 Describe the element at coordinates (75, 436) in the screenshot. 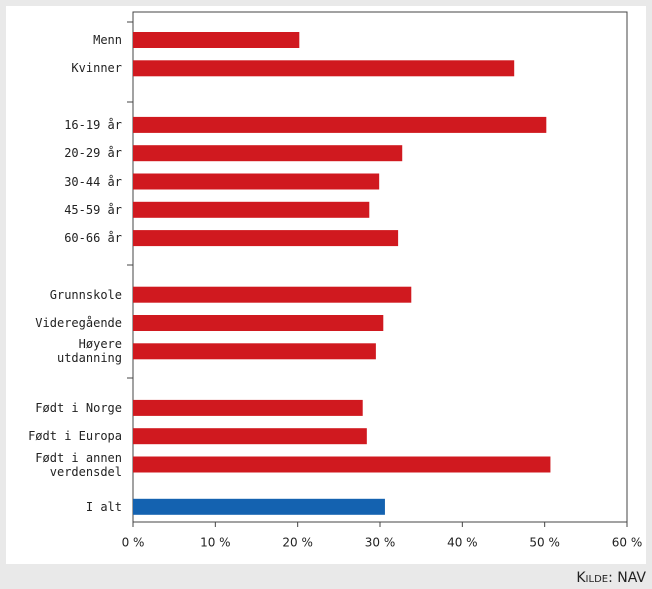

I see `y-tick-label: Født i Europa` at that location.